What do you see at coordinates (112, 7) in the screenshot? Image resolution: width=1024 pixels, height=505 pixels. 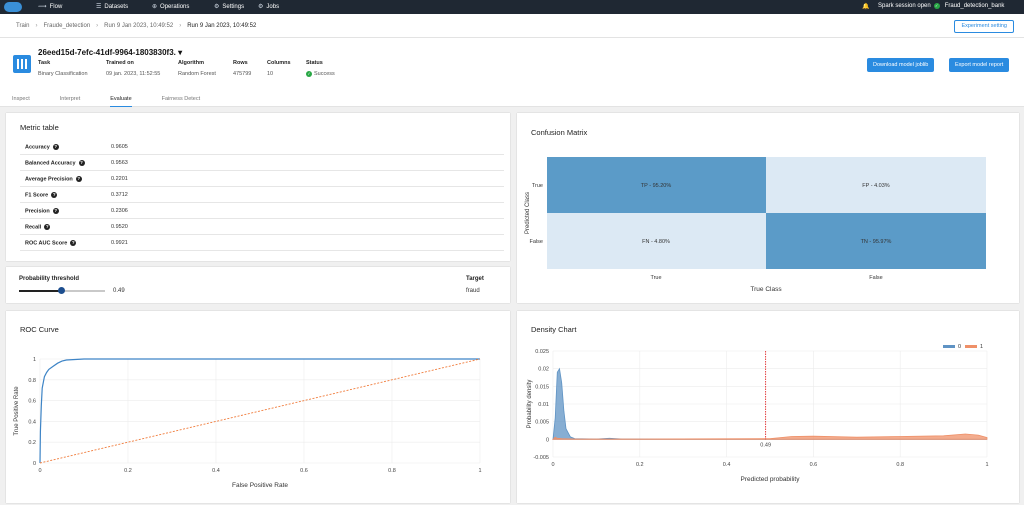 I see `nav-datasets: ☰ Datasets` at bounding box center [112, 7].